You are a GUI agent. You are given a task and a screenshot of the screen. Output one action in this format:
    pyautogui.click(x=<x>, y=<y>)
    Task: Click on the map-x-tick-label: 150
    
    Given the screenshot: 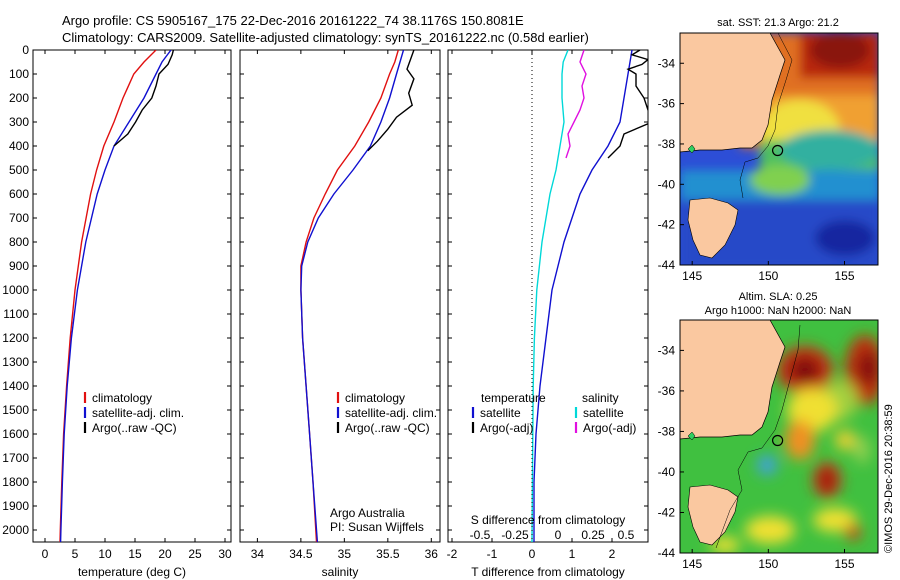 What is the action you would take?
    pyautogui.click(x=768, y=276)
    